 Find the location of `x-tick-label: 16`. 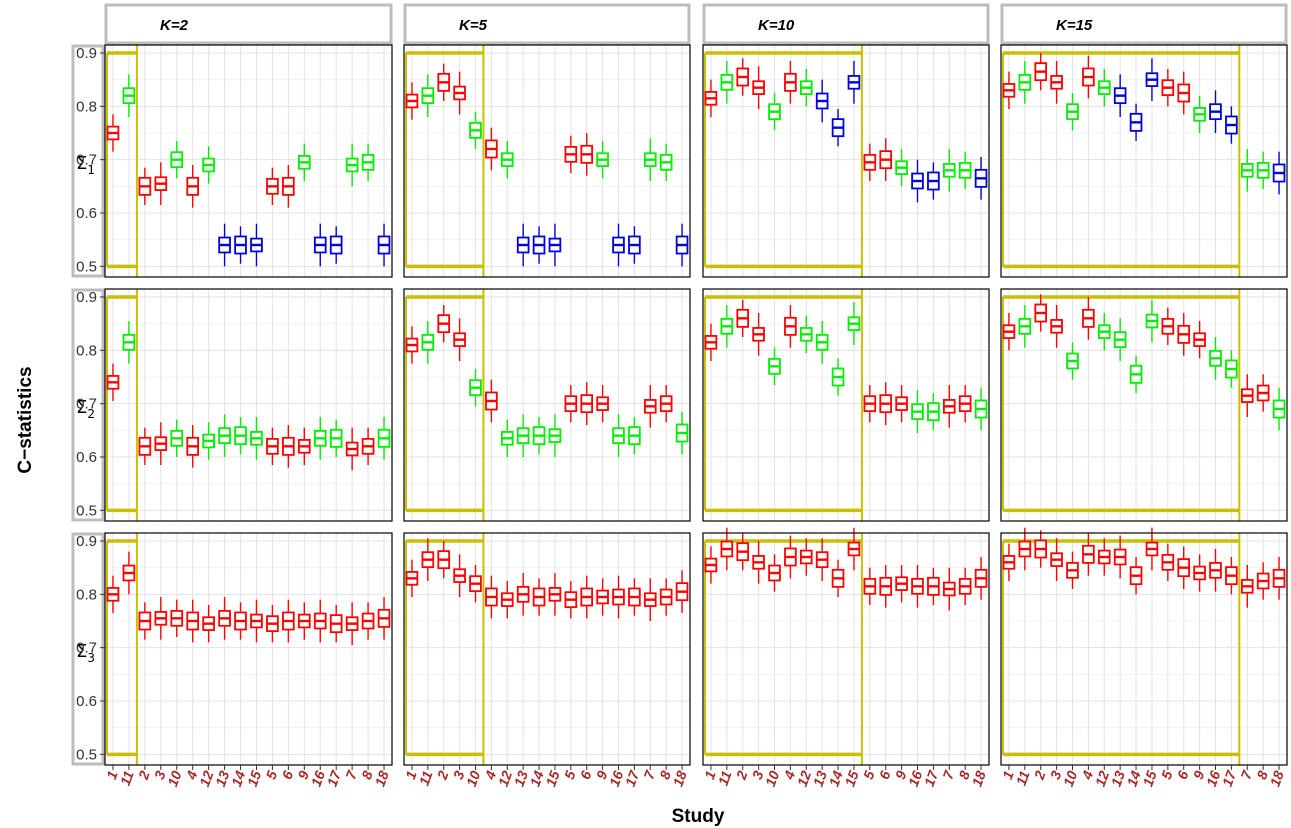

x-tick-label: 16 is located at coordinates (318, 778).